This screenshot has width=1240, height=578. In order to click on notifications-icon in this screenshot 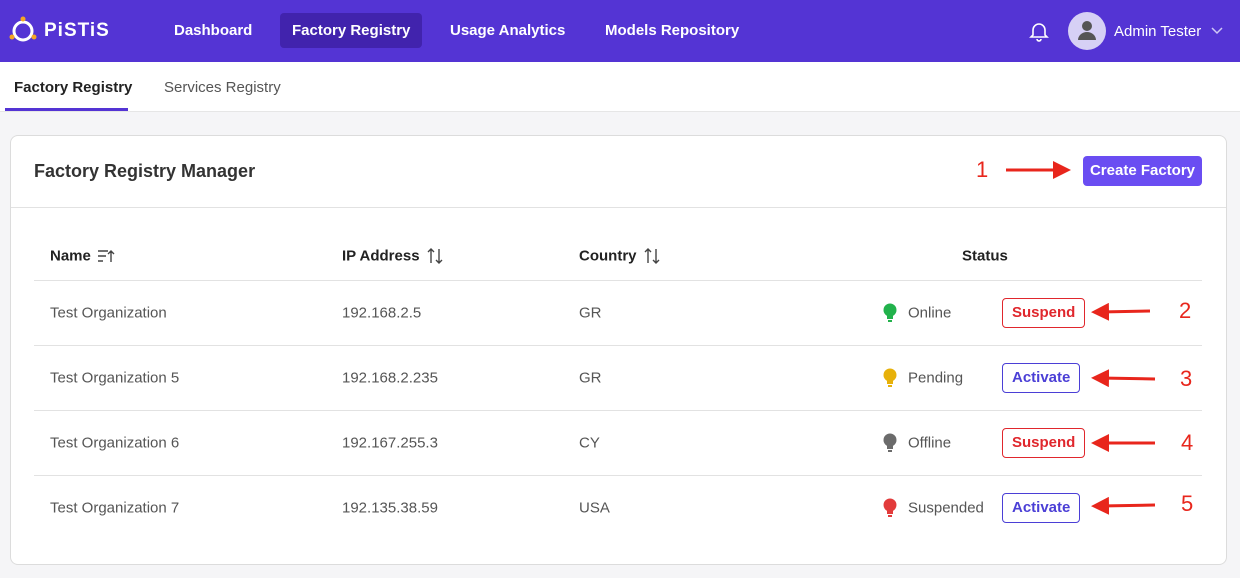, I will do `click(1039, 31)`.